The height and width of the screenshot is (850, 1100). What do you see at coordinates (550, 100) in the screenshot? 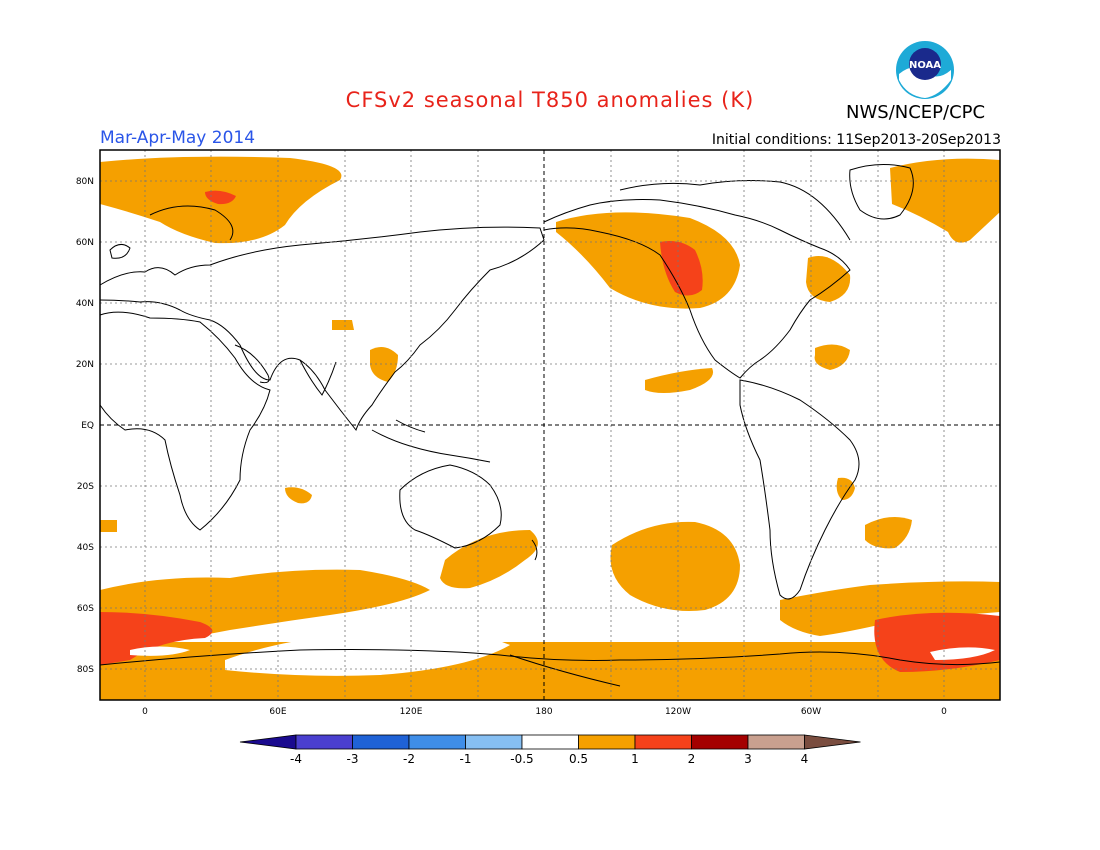
I see `chart-title: CFSv2 seasonal T850 anomalies (K)` at bounding box center [550, 100].